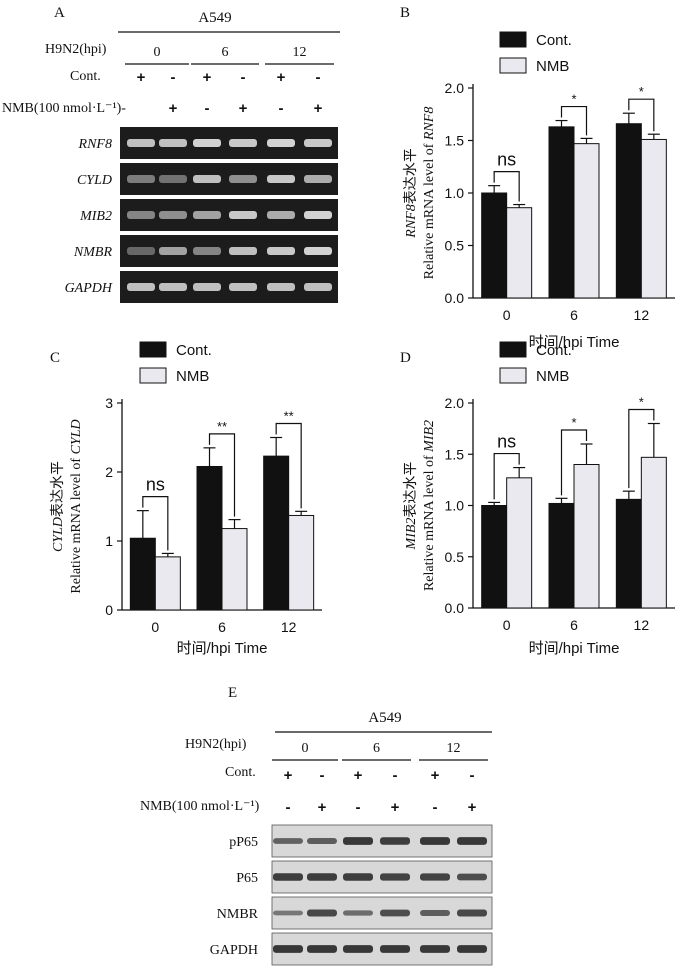  What do you see at coordinates (429, 124) in the screenshot?
I see `y-axis-gene: RNF8` at bounding box center [429, 124].